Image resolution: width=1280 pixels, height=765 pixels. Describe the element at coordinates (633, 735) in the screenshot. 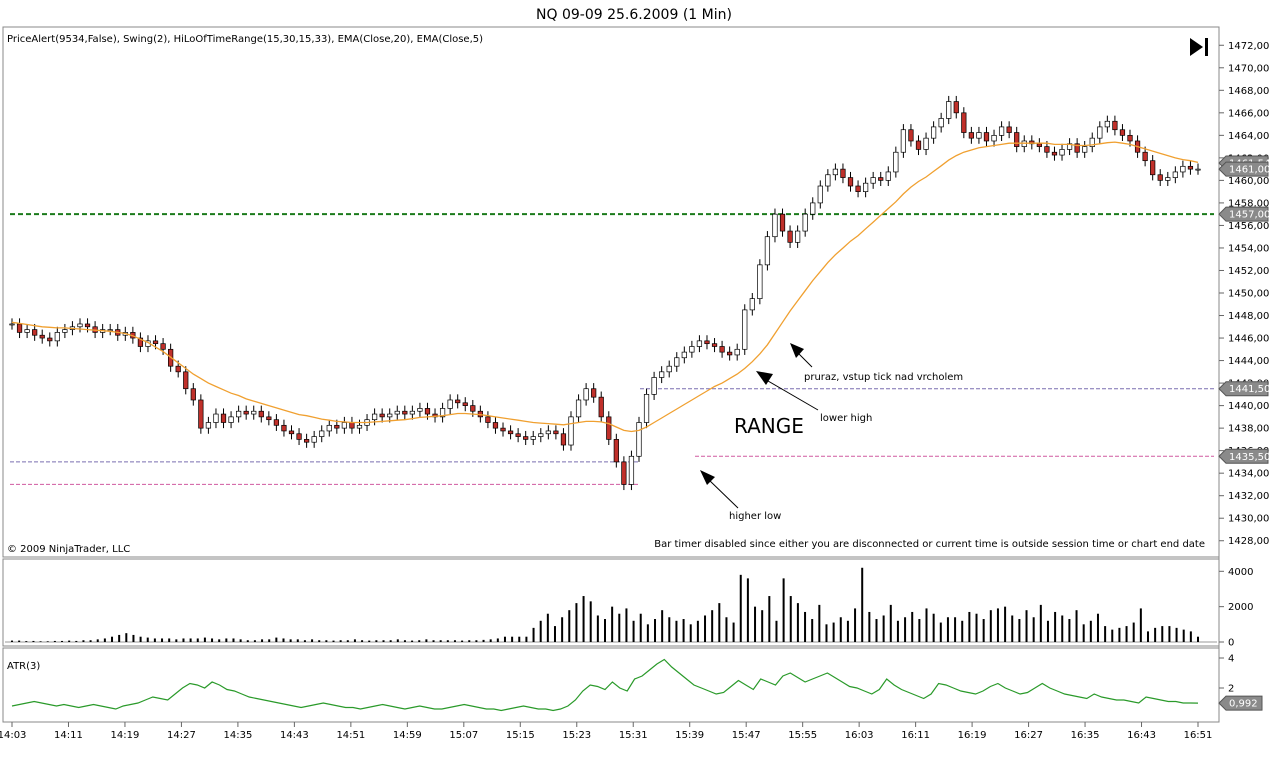

I see `time-tick-label: 15:31` at that location.